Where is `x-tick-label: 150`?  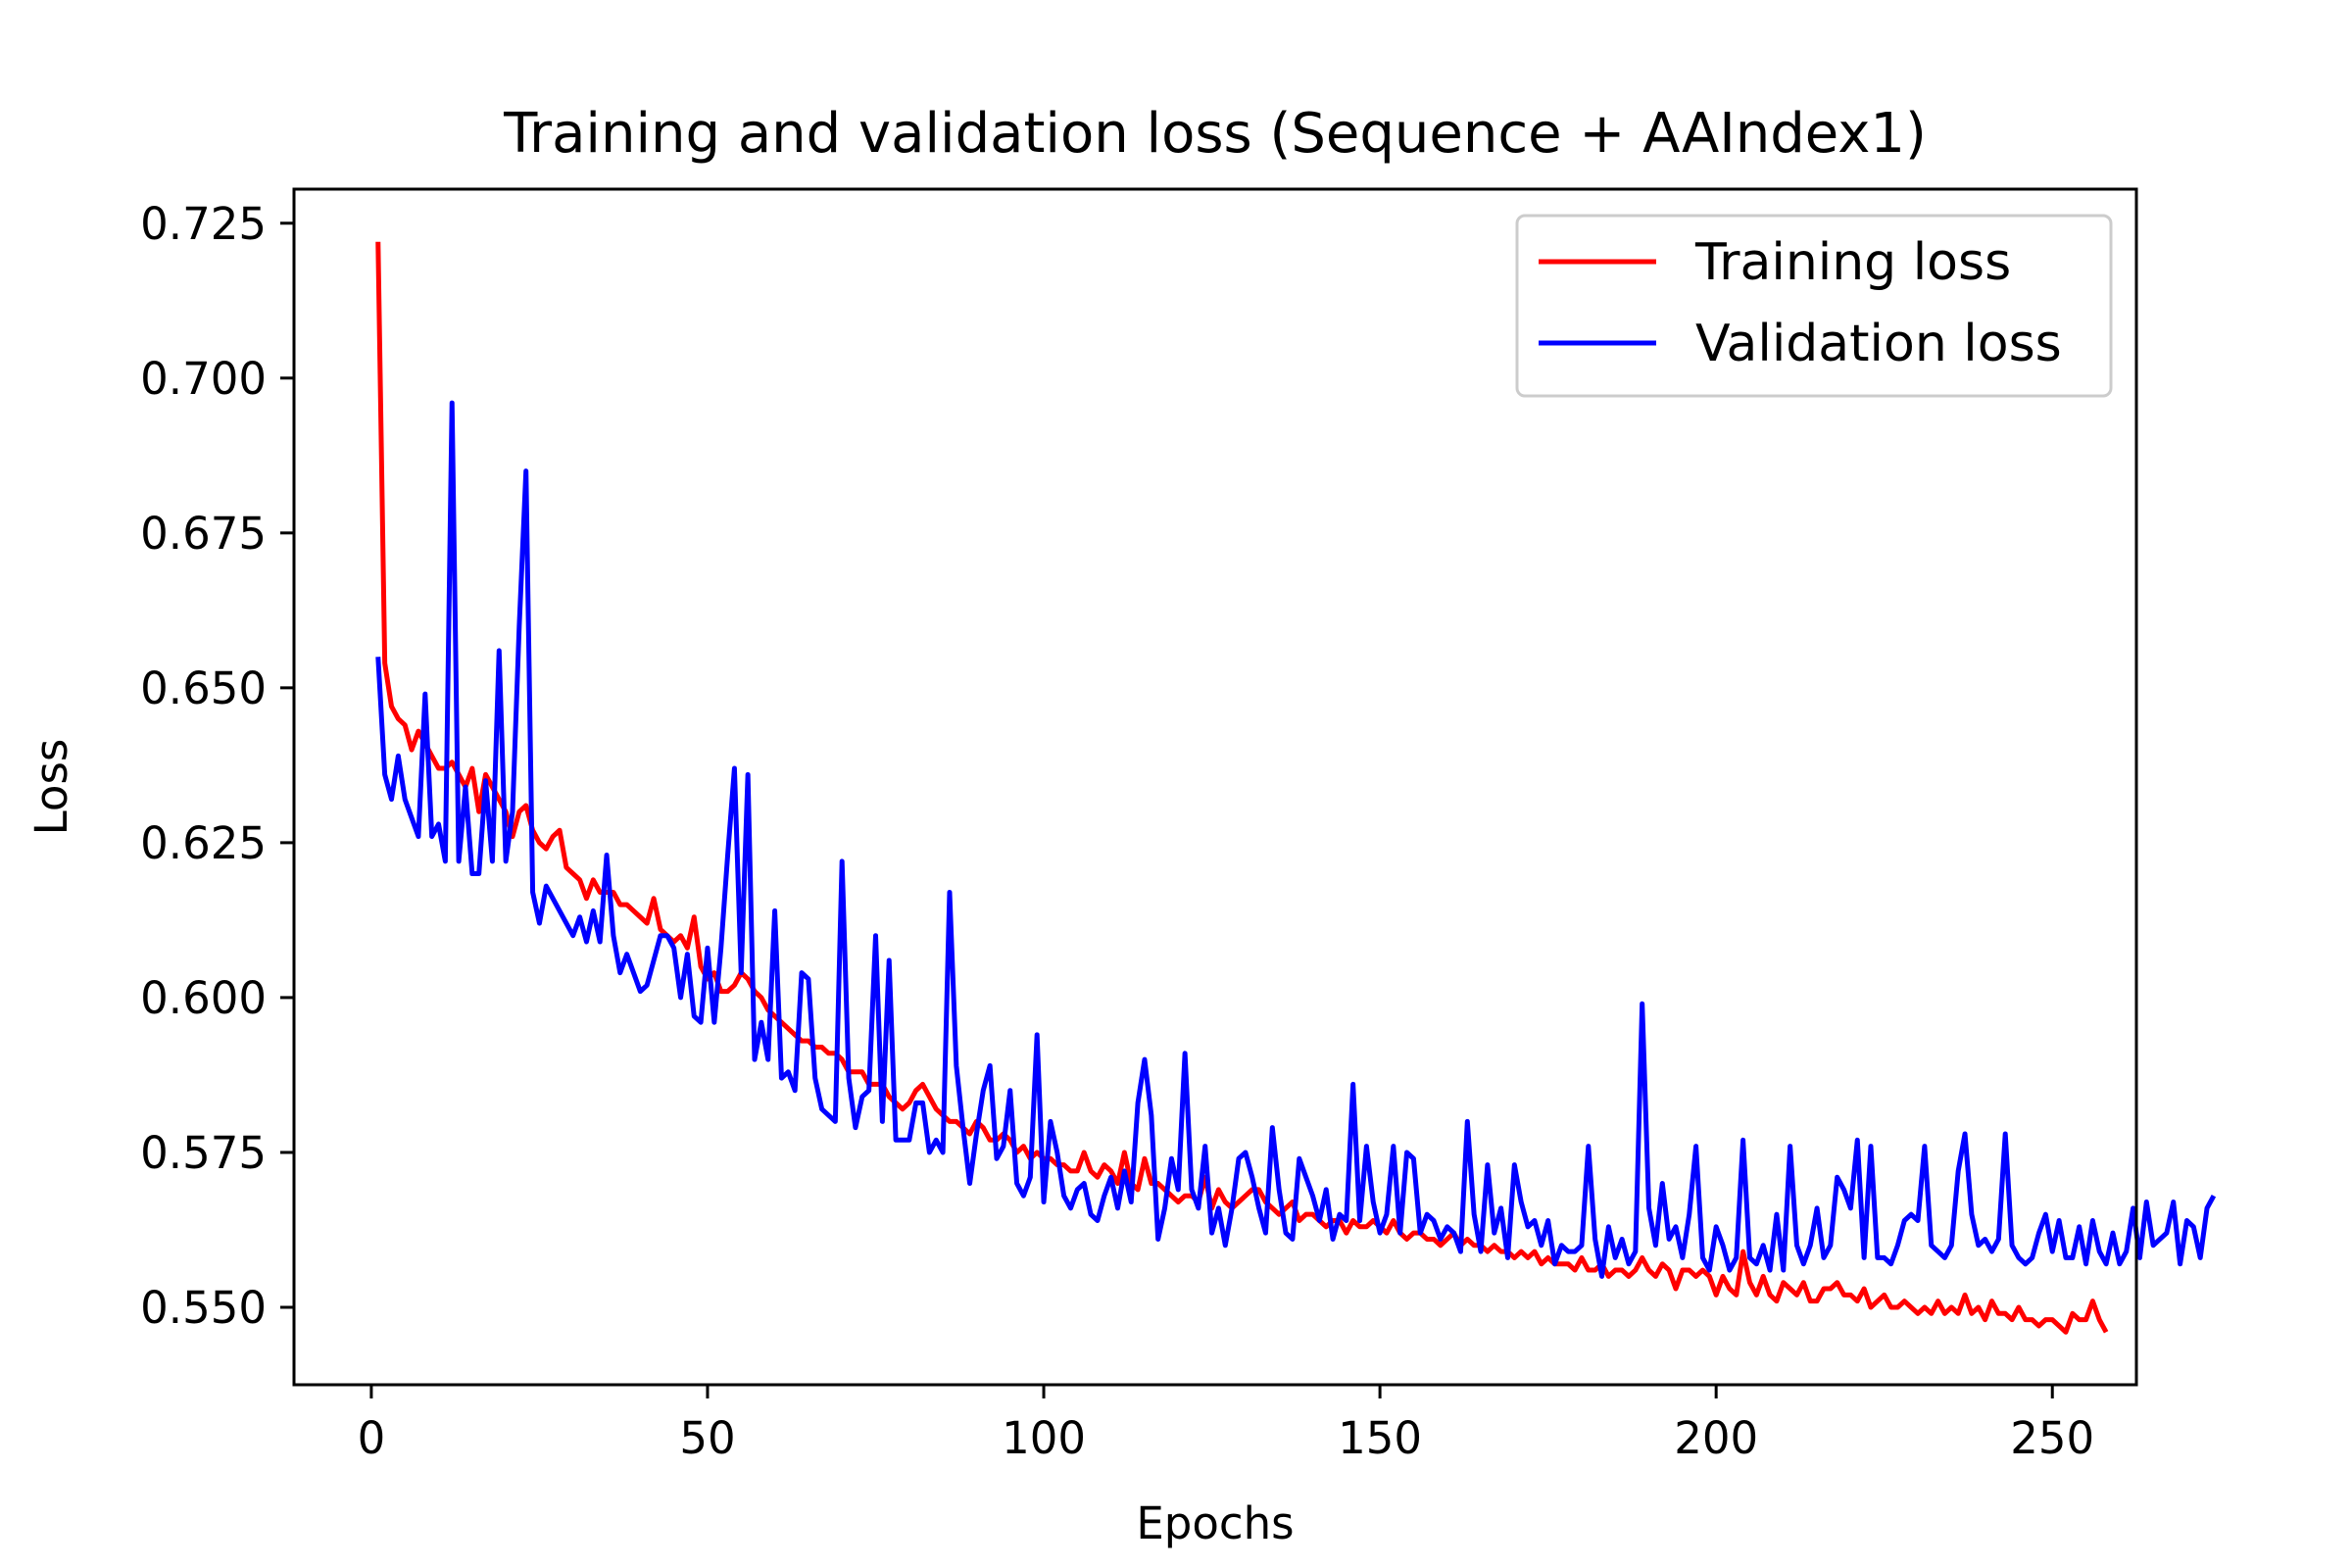
x-tick-label: 150 is located at coordinates (1380, 1438).